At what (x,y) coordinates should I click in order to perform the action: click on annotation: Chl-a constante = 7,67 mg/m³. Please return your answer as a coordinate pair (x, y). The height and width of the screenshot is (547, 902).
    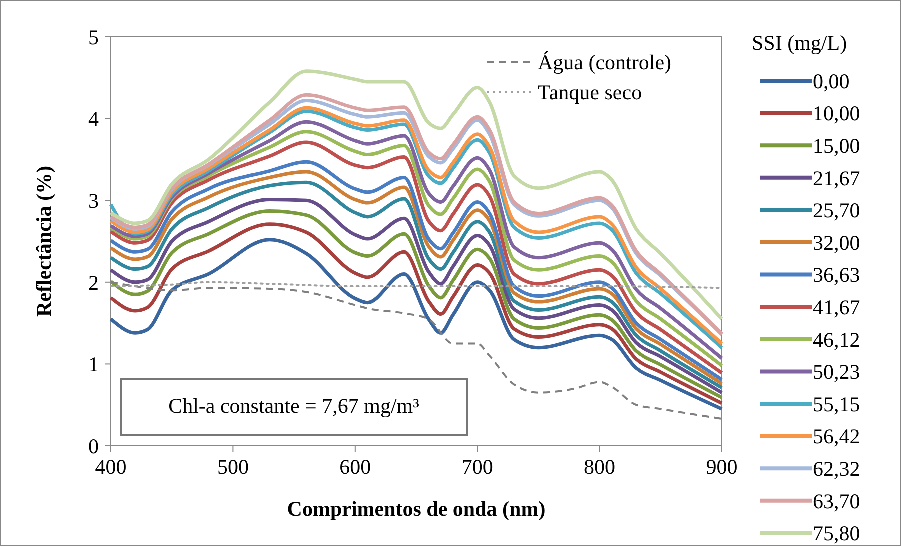
    Looking at the image, I should click on (294, 406).